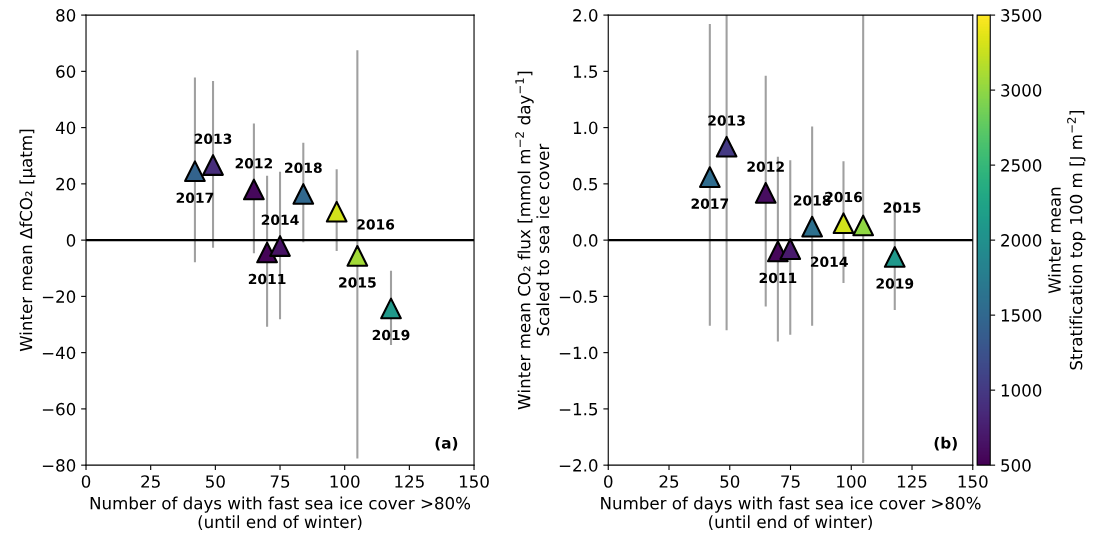  Describe the element at coordinates (66, 15) in the screenshot. I see `y-tick-label: 80` at that location.